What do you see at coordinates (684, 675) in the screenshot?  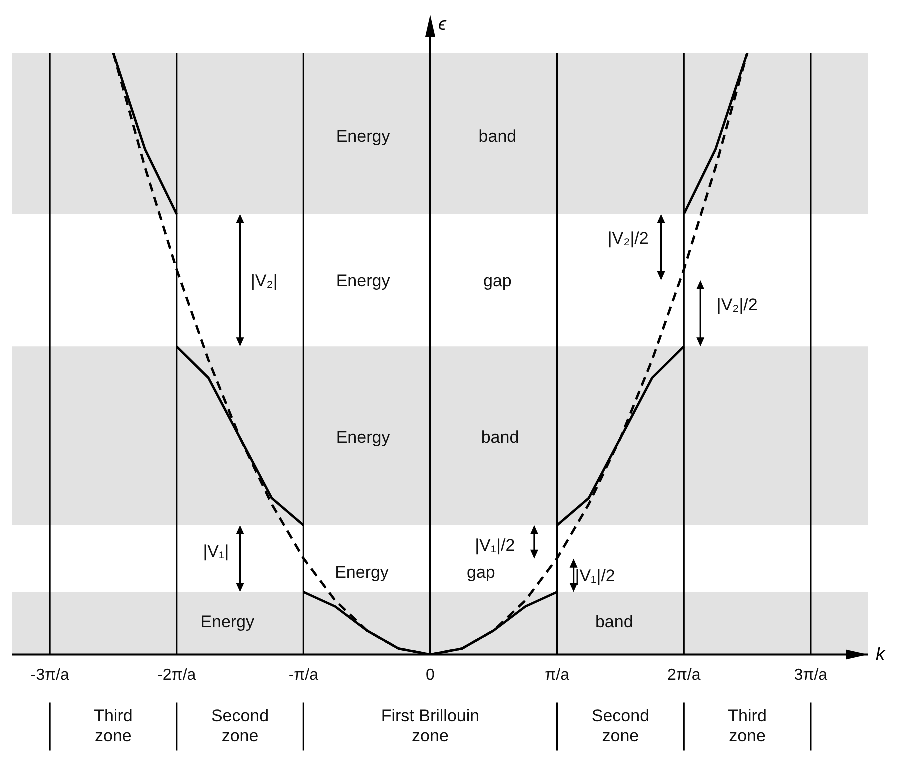 I see `x-tick-label: 2π/a` at bounding box center [684, 675].